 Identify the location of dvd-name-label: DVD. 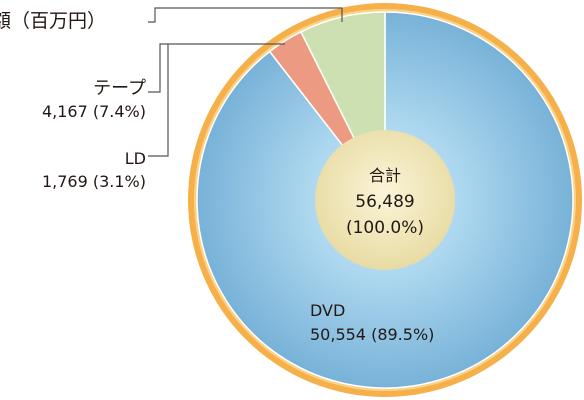
(328, 310).